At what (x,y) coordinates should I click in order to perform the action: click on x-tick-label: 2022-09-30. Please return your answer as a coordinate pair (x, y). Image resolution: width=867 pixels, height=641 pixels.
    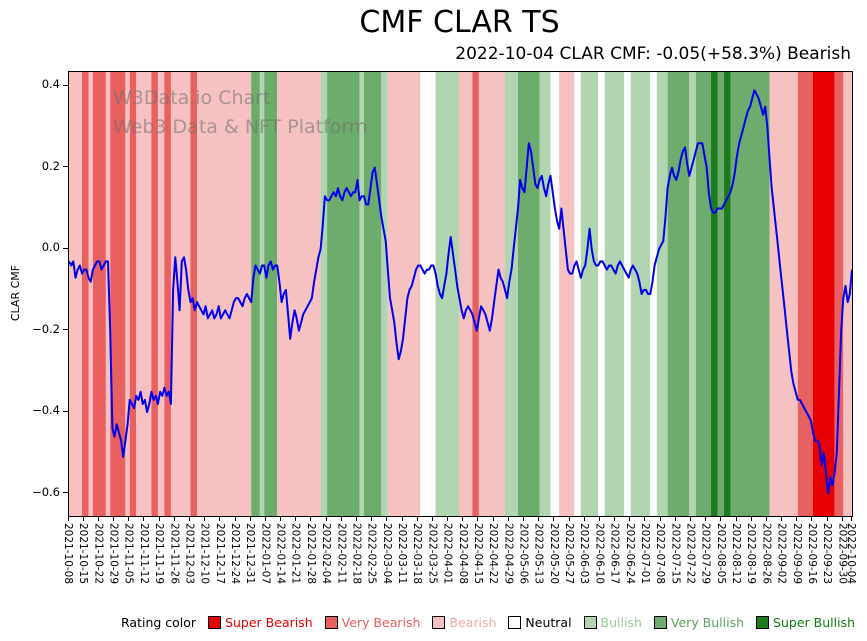
    Looking at the image, I should click on (842, 554).